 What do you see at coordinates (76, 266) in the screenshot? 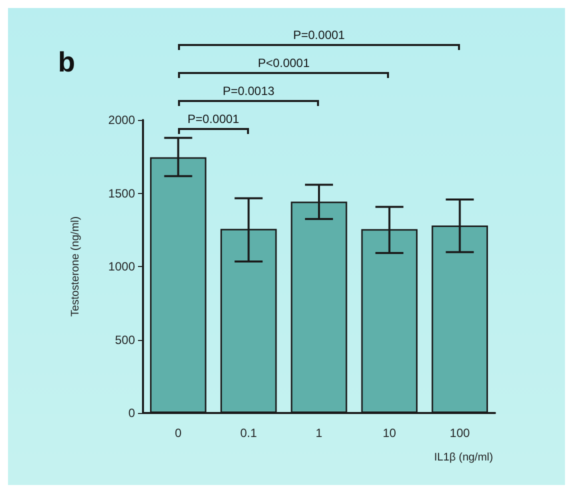
I see `y-axis-title: Testosterone (ng/ml)` at bounding box center [76, 266].